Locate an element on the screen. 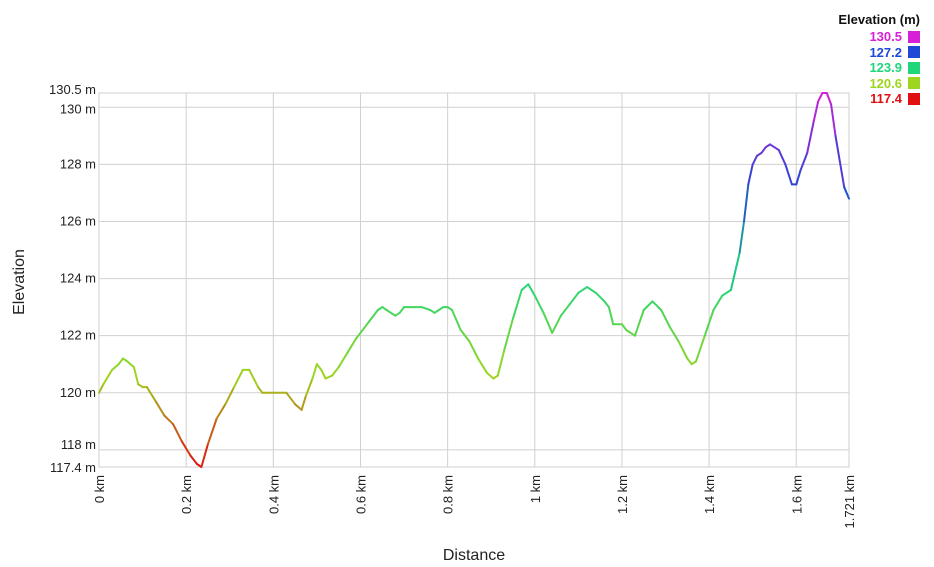 This screenshot has width=934, height=567. legend-entry: 130.5 is located at coordinates (879, 37).